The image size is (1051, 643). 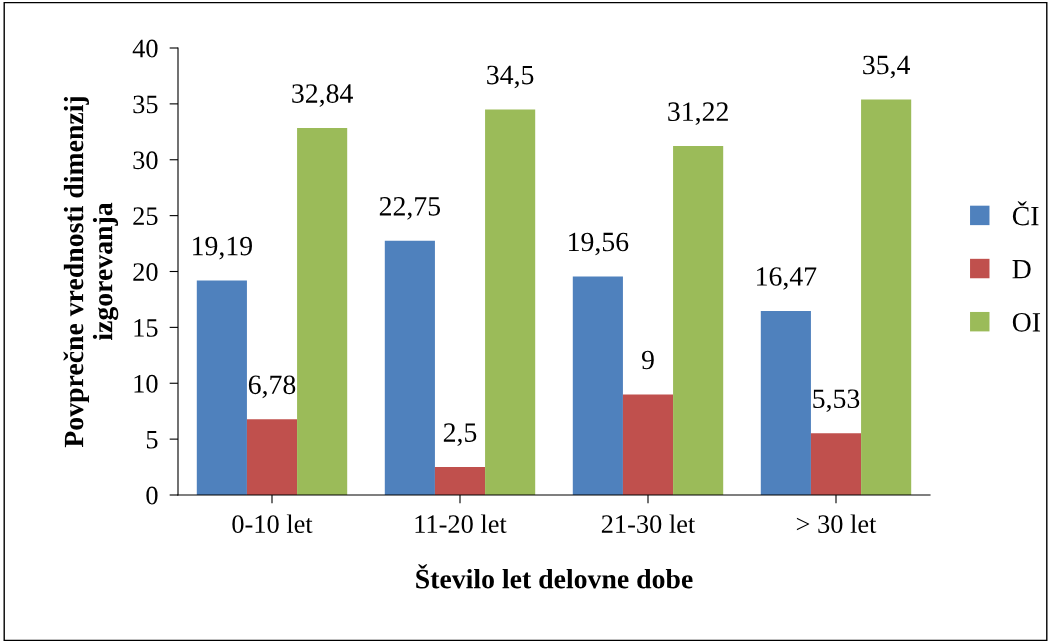 I want to click on x-axis-title: Število let delovne dobe, so click(x=554, y=576).